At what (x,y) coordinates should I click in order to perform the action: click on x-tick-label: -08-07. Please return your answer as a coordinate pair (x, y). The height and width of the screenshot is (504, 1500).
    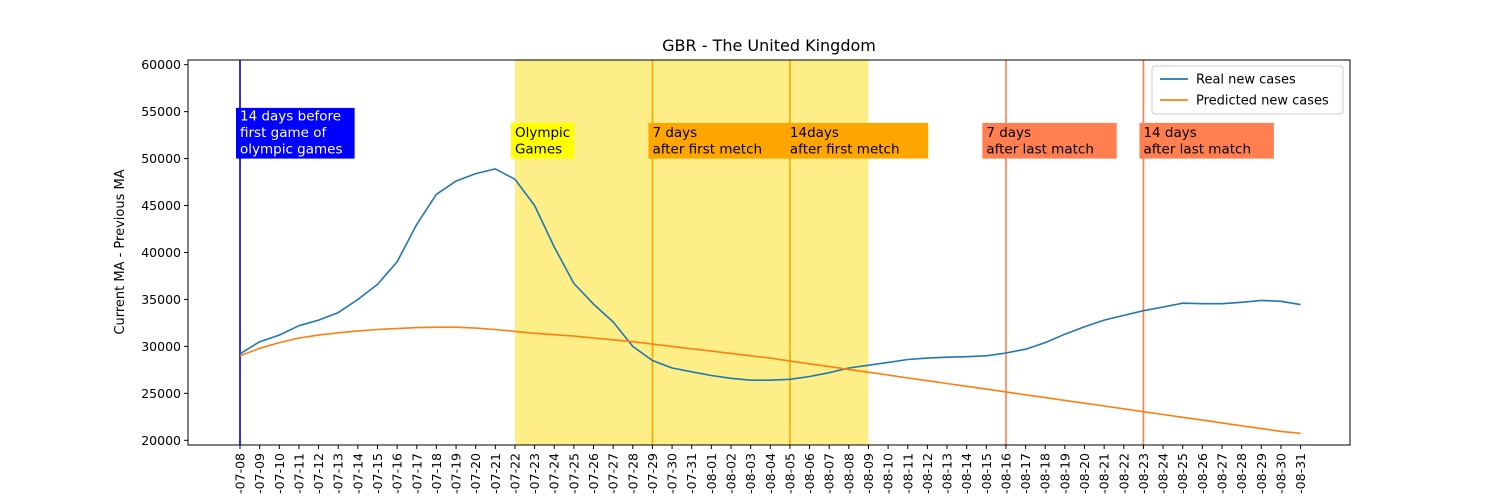
    Looking at the image, I should click on (829, 473).